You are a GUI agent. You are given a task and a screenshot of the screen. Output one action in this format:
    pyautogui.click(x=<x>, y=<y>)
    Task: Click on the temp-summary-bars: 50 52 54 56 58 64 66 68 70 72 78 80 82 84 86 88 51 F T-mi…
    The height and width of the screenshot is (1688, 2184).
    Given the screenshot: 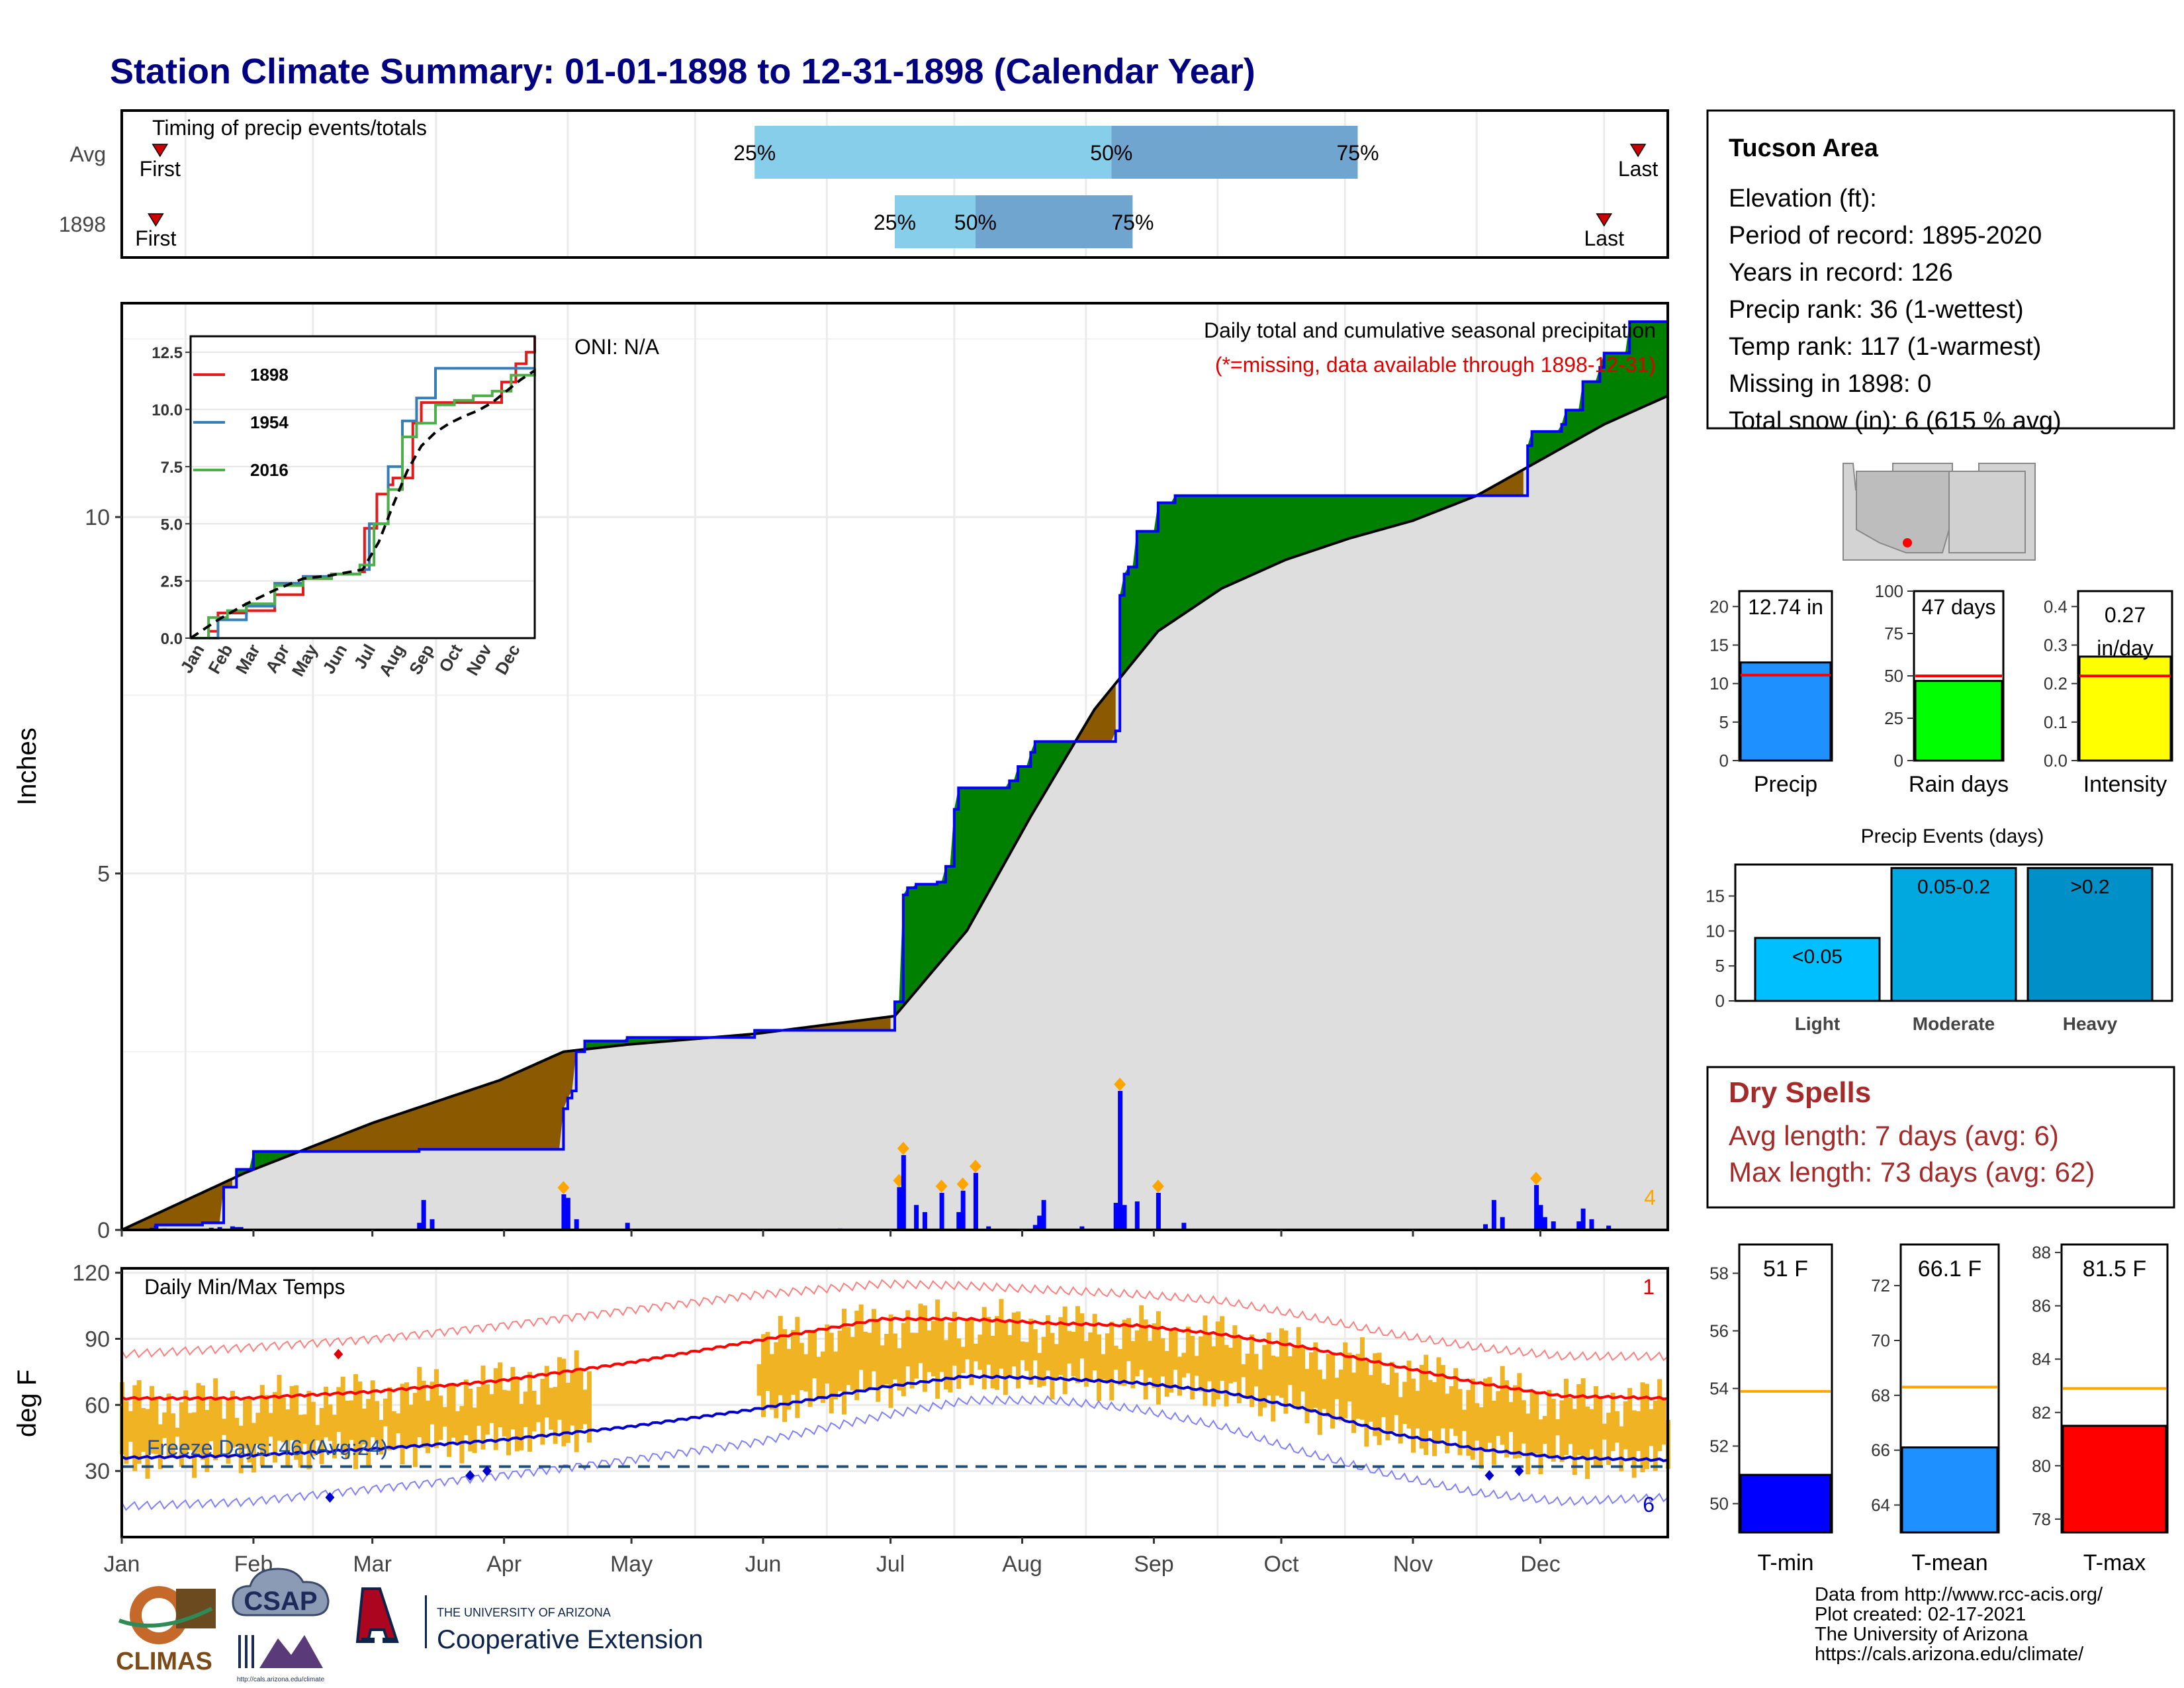 What is the action you would take?
    pyautogui.click(x=1939, y=1409)
    